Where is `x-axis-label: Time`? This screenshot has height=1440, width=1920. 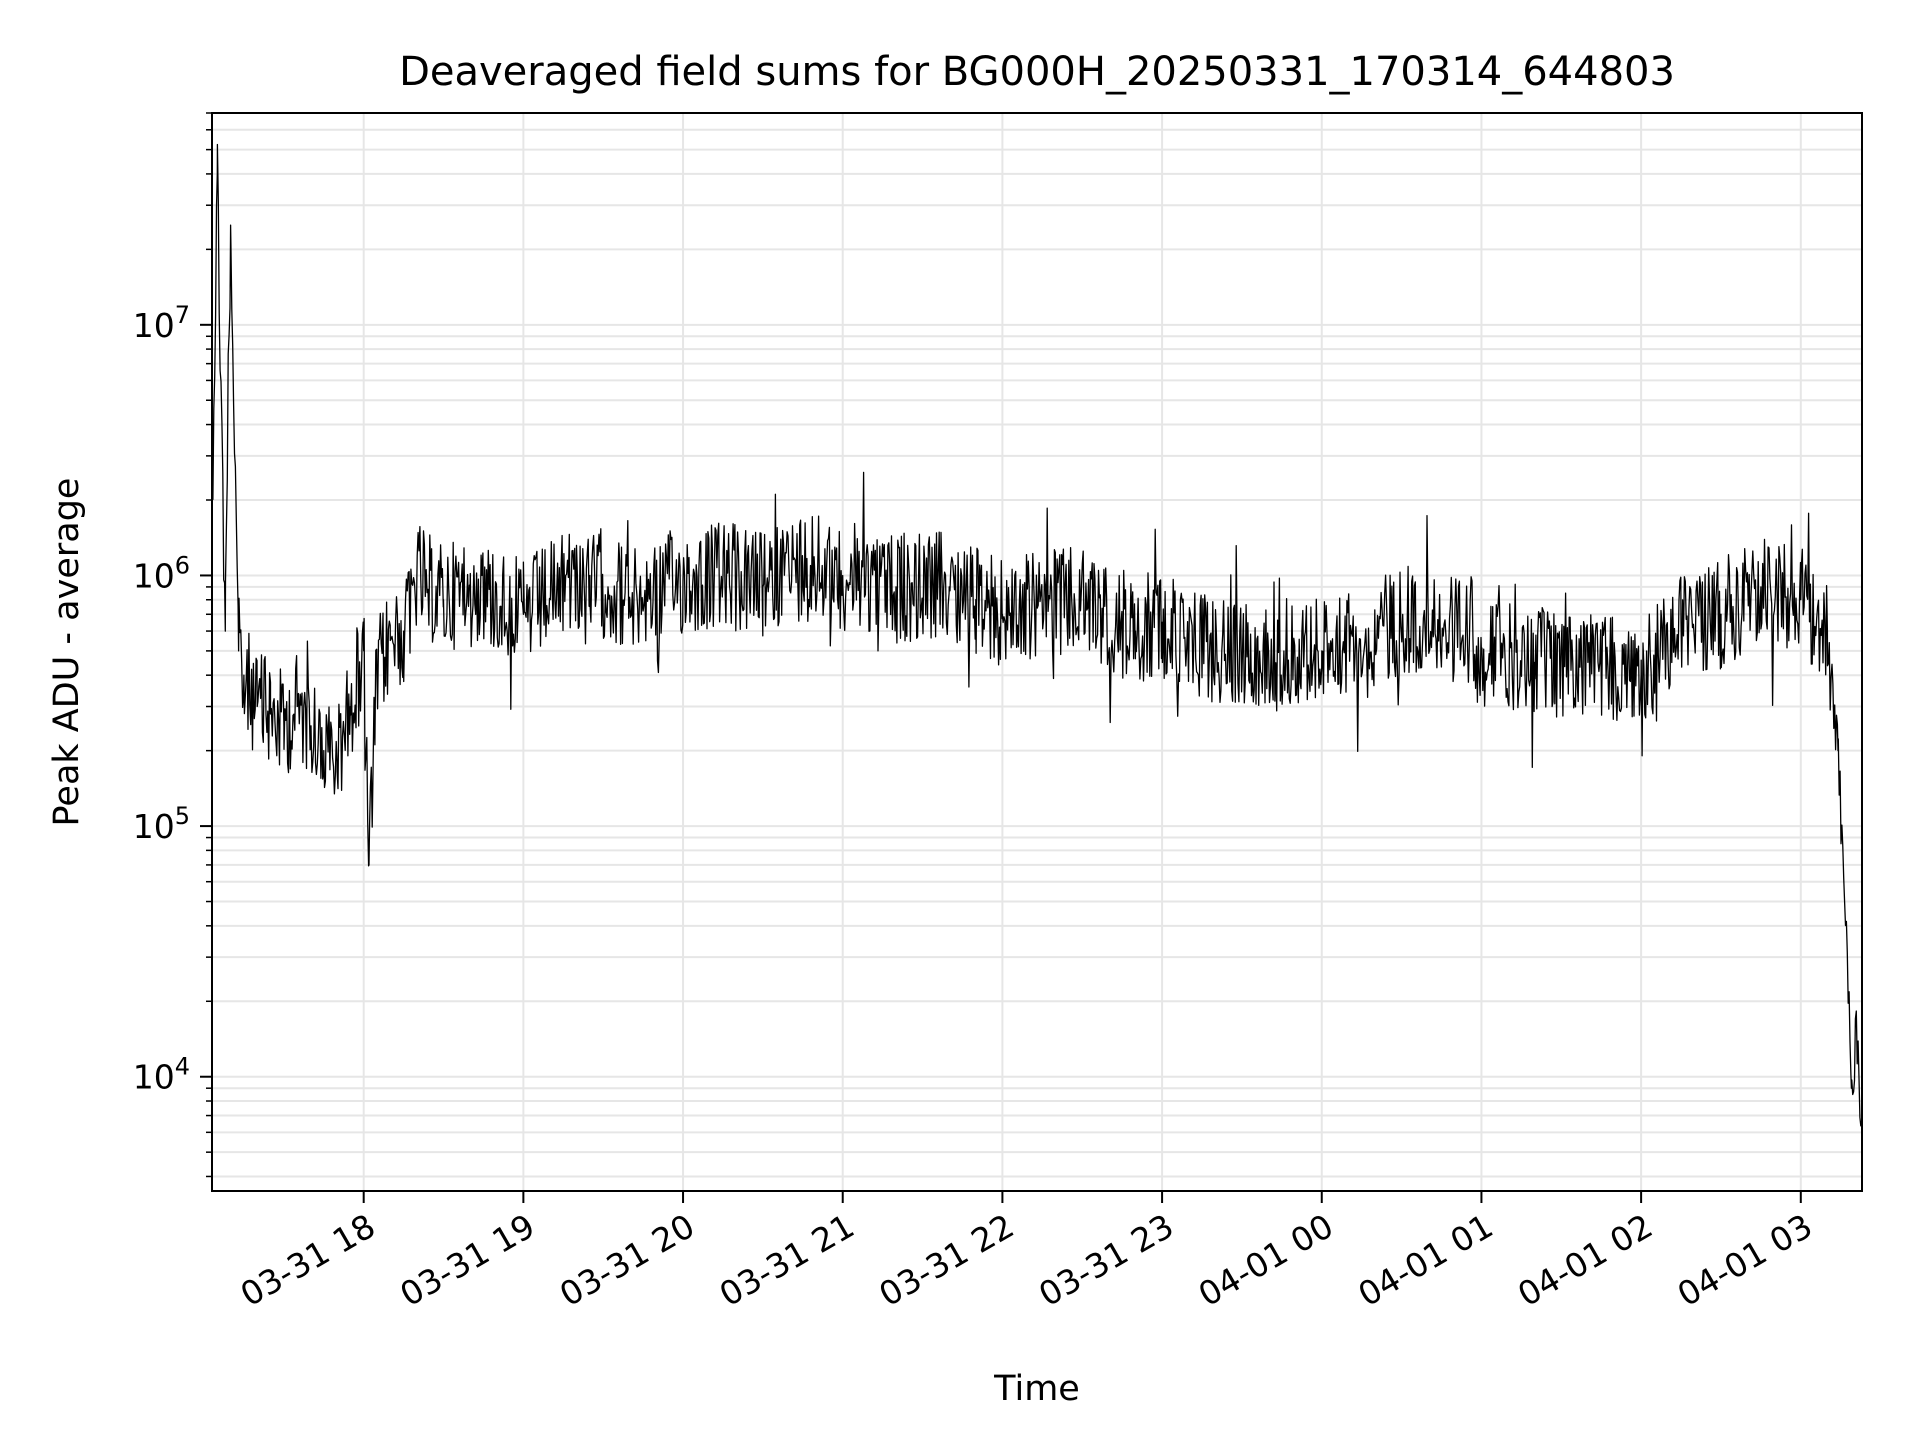 x-axis-label: Time is located at coordinates (1036, 1389).